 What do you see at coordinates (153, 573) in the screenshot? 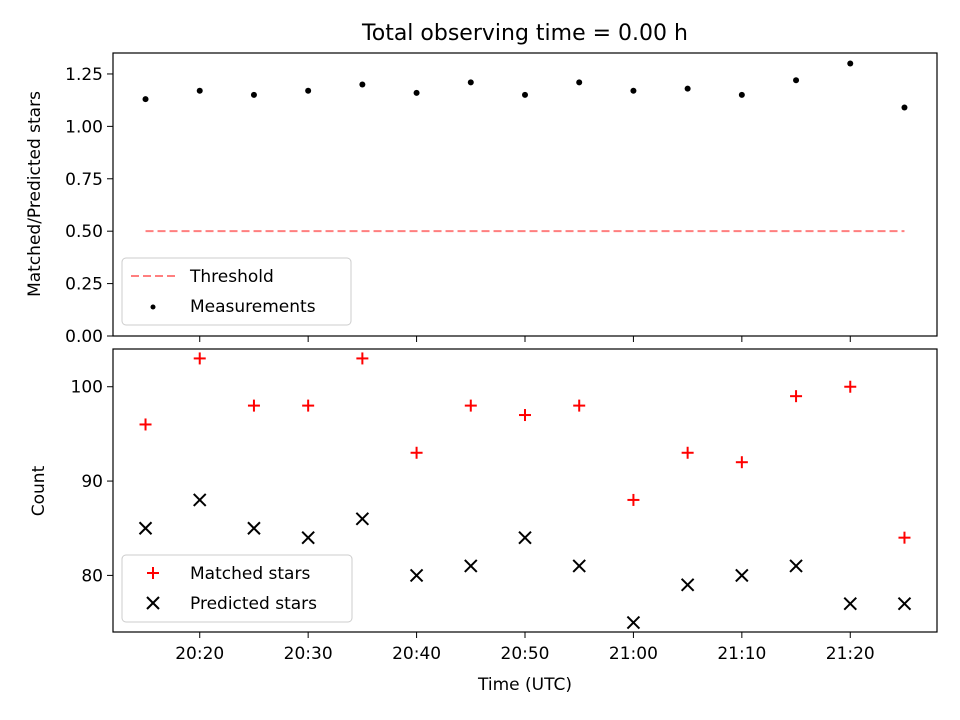
I see `legend-matched-swatch` at bounding box center [153, 573].